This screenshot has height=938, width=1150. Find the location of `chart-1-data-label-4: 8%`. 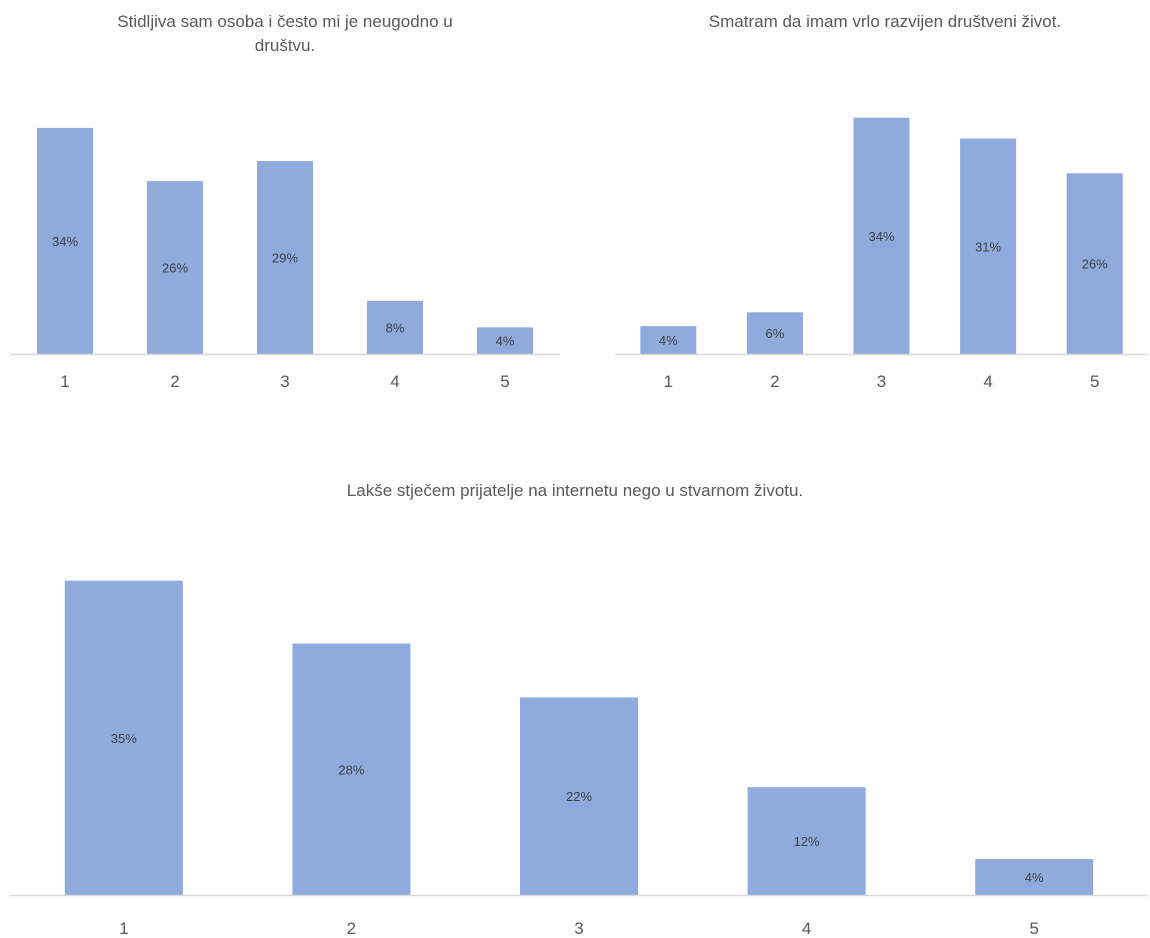

chart-1-data-label-4: 8% is located at coordinates (395, 327).